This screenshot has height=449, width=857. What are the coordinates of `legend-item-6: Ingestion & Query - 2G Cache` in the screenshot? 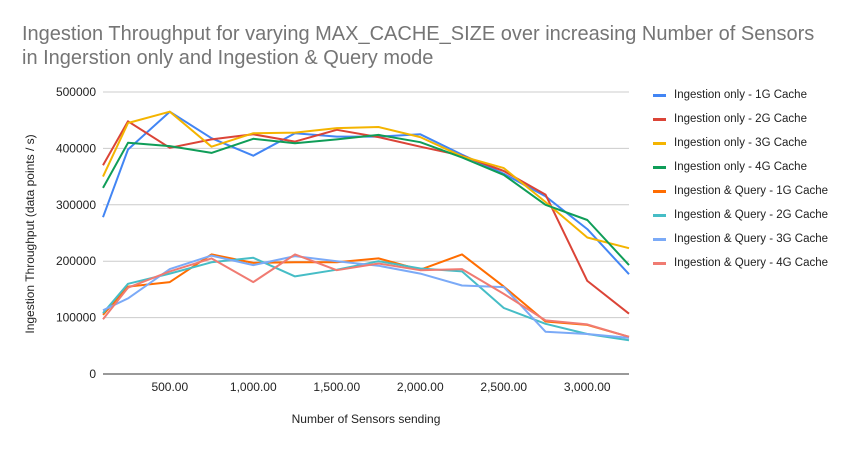 It's located at (753, 215).